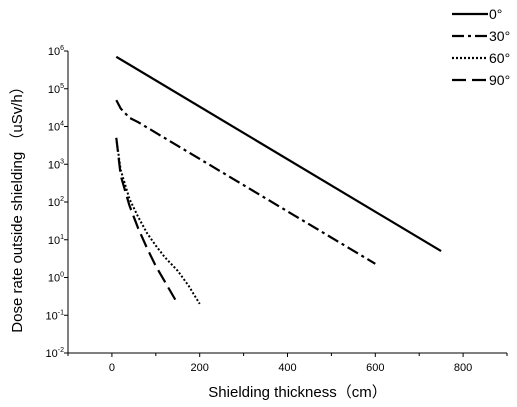 Image resolution: width=517 pixels, height=407 pixels. Describe the element at coordinates (499, 58) in the screenshot. I see `legend-label-2: 60°` at that location.